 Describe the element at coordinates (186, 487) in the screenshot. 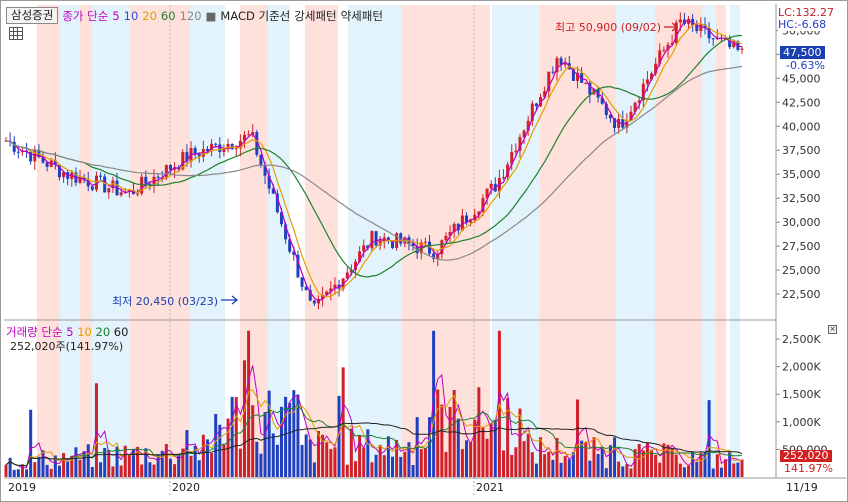

I see `x-label-2020: 2020` at that location.